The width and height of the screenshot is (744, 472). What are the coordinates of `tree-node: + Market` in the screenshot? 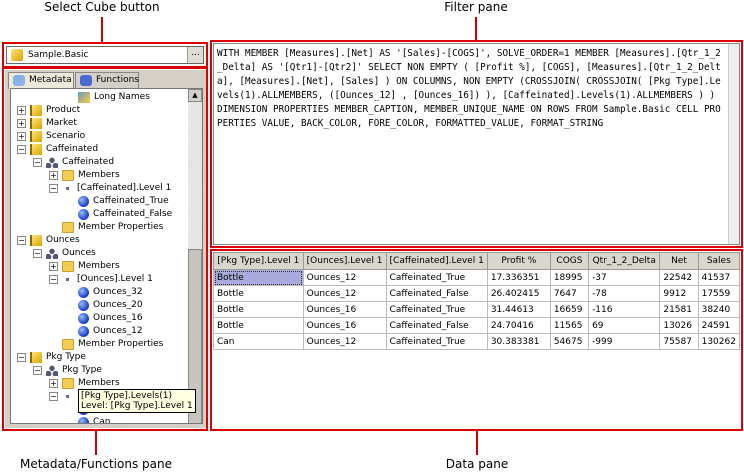 It's located at (47, 123).